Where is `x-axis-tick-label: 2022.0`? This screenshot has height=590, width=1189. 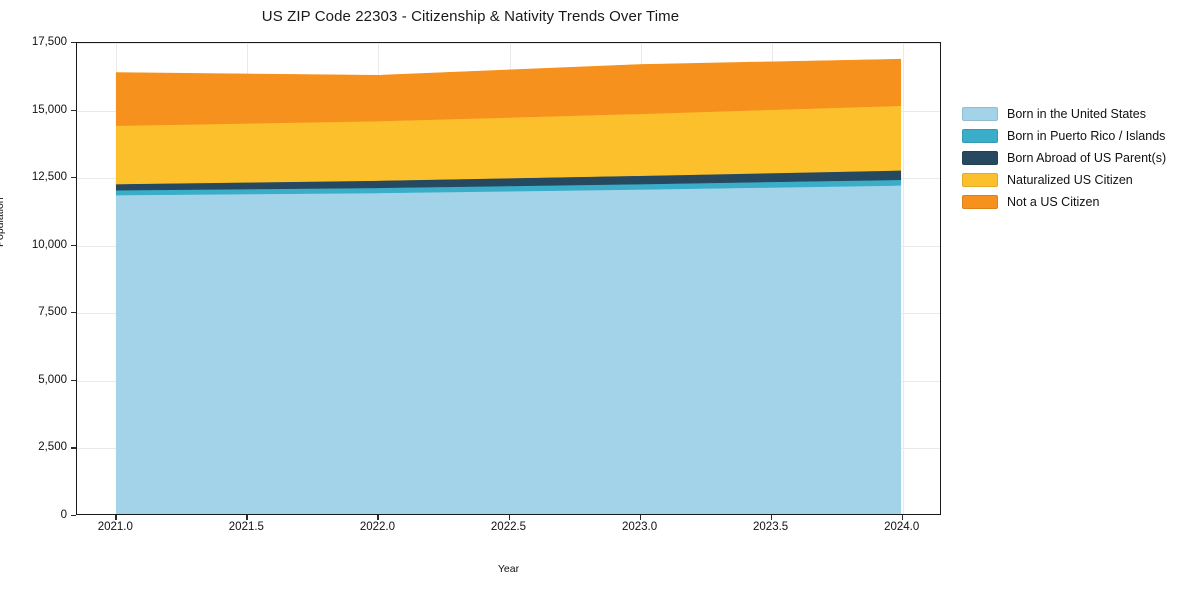
x-axis-tick-label: 2022.0 is located at coordinates (377, 527).